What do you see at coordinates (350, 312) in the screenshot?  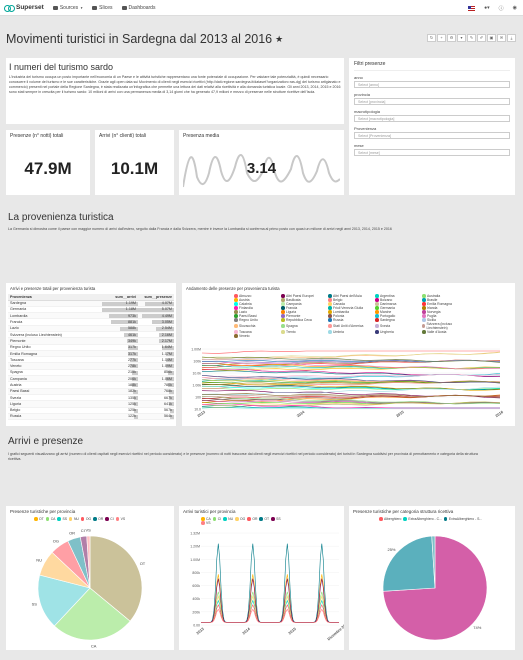 I see `legend-item: Lombardia` at bounding box center [350, 312].